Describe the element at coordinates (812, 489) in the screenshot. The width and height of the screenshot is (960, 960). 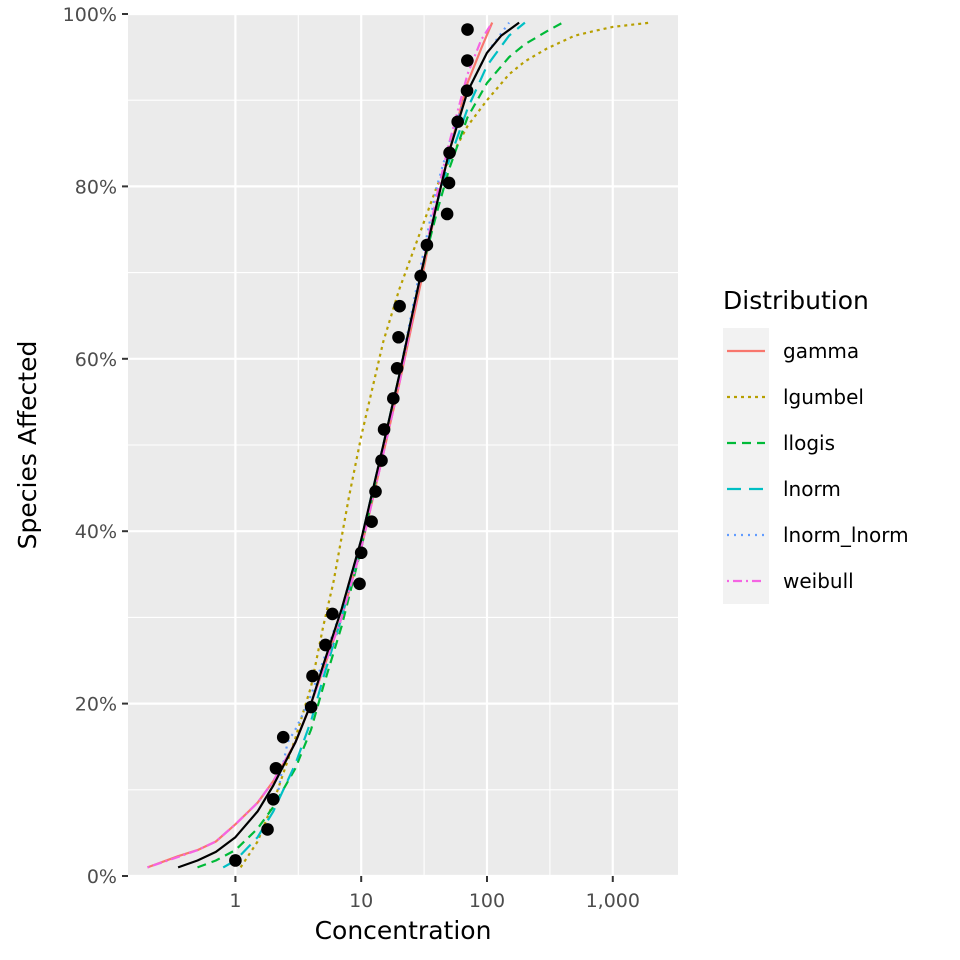
I see `legend-label-lnorm: lnorm` at that location.